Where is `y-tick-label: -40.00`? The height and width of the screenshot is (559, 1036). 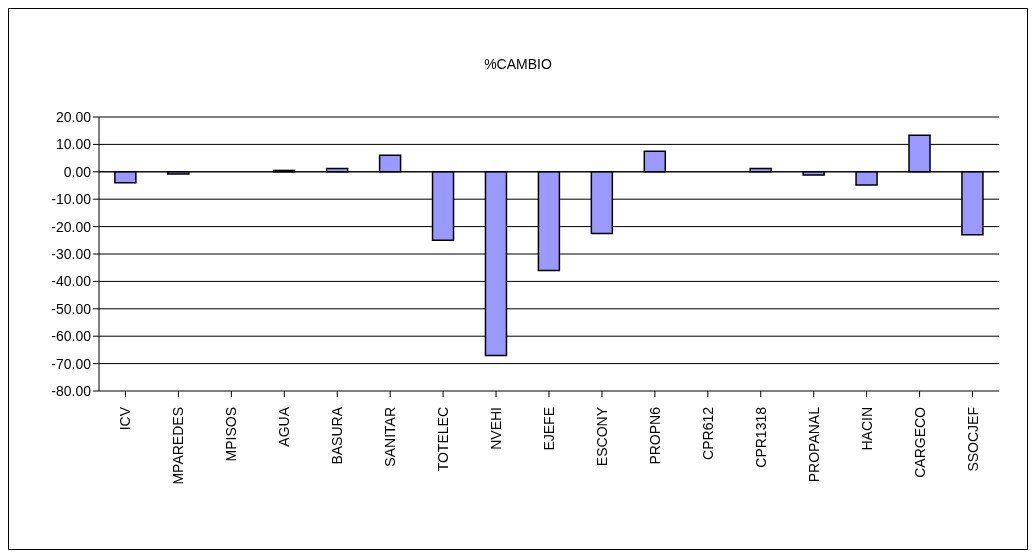
y-tick-label: -40.00 is located at coordinates (71, 281).